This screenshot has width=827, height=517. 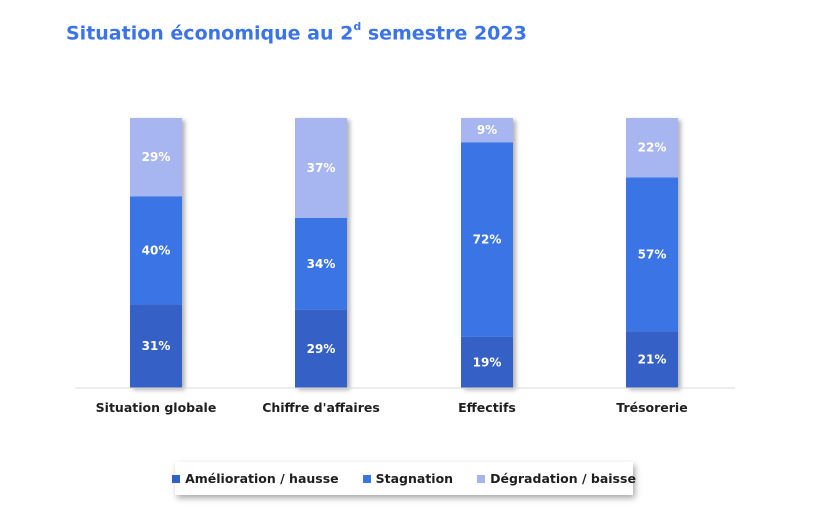 What do you see at coordinates (262, 478) in the screenshot?
I see `legend-label: Amélioration / hausse` at bounding box center [262, 478].